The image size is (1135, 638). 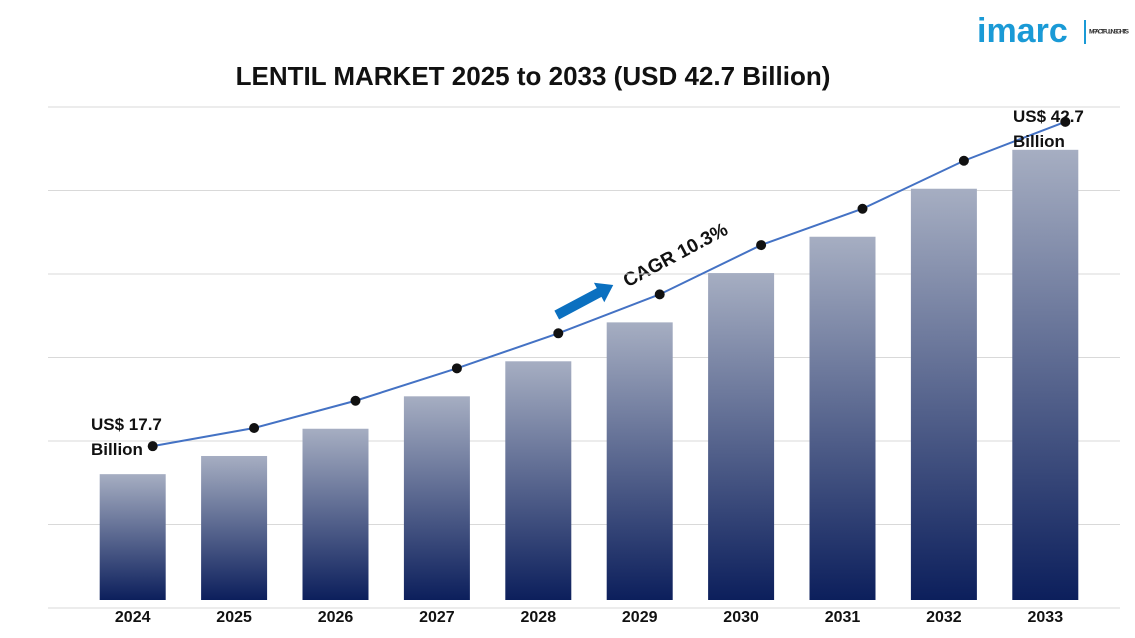 What do you see at coordinates (133, 617) in the screenshot?
I see `x-tick-label: 2024` at bounding box center [133, 617].